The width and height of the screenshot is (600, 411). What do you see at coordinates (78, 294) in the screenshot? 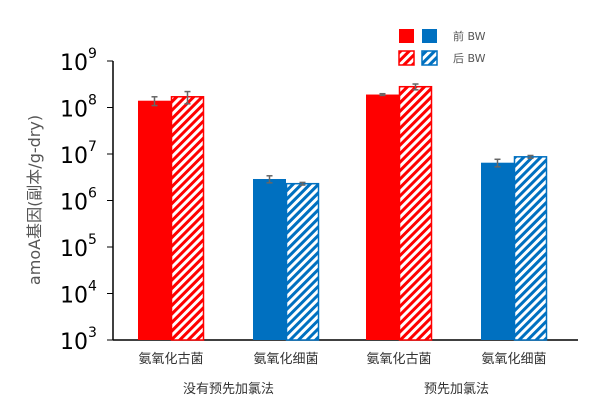
I see `y-tick-label: 10⁴` at bounding box center [78, 294].